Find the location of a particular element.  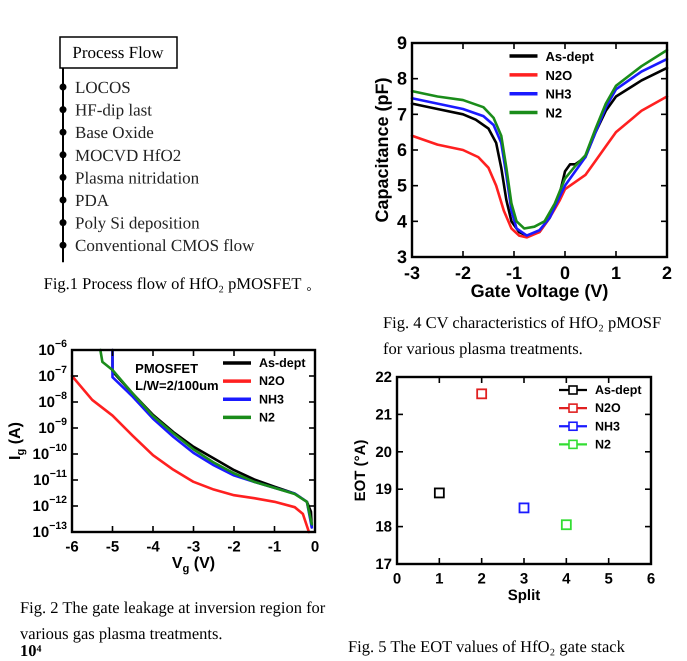

line-series is located at coordinates (190, 454).